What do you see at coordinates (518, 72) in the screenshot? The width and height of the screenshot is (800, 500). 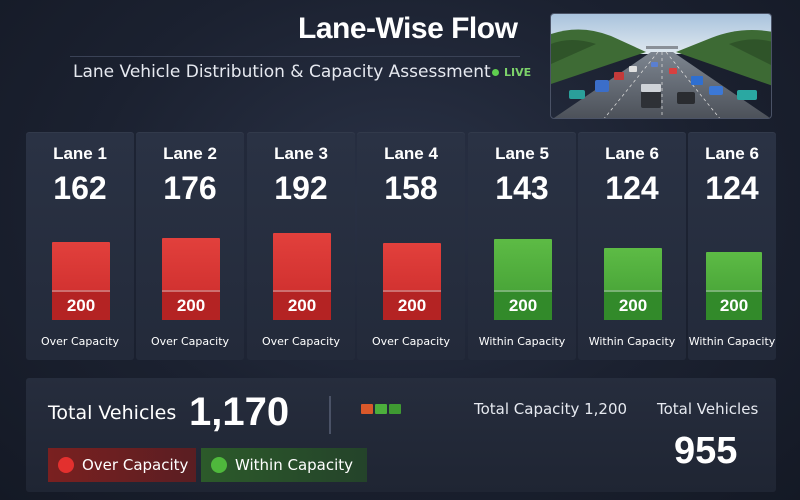 I see `live-label: LIVE` at bounding box center [518, 72].